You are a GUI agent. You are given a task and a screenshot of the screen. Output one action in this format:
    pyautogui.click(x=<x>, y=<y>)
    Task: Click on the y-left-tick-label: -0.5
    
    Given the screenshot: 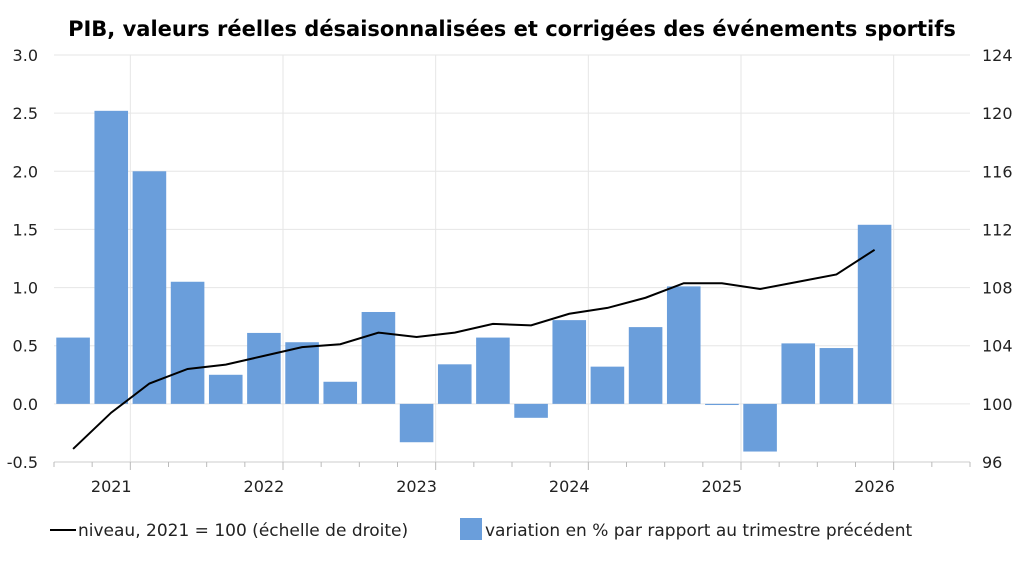 What is the action you would take?
    pyautogui.click(x=22, y=462)
    